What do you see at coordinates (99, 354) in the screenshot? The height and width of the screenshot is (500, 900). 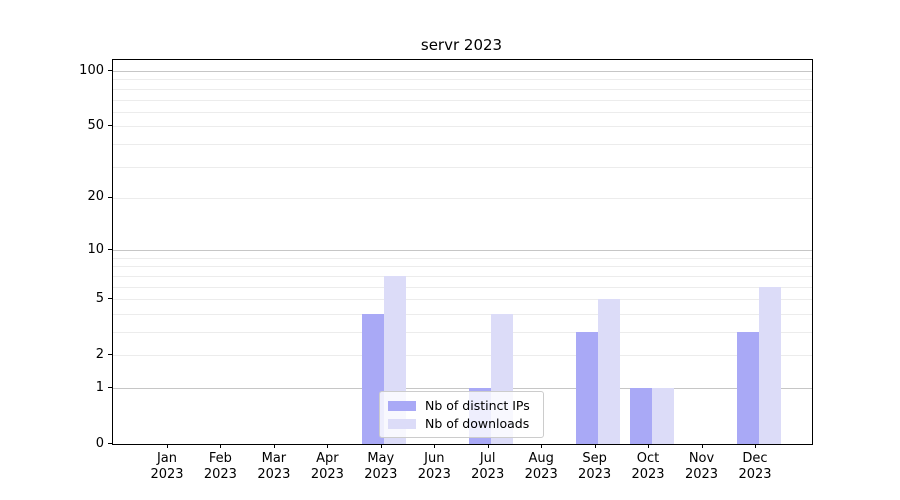 I see `y-axis-tick-label: 2` at bounding box center [99, 354].